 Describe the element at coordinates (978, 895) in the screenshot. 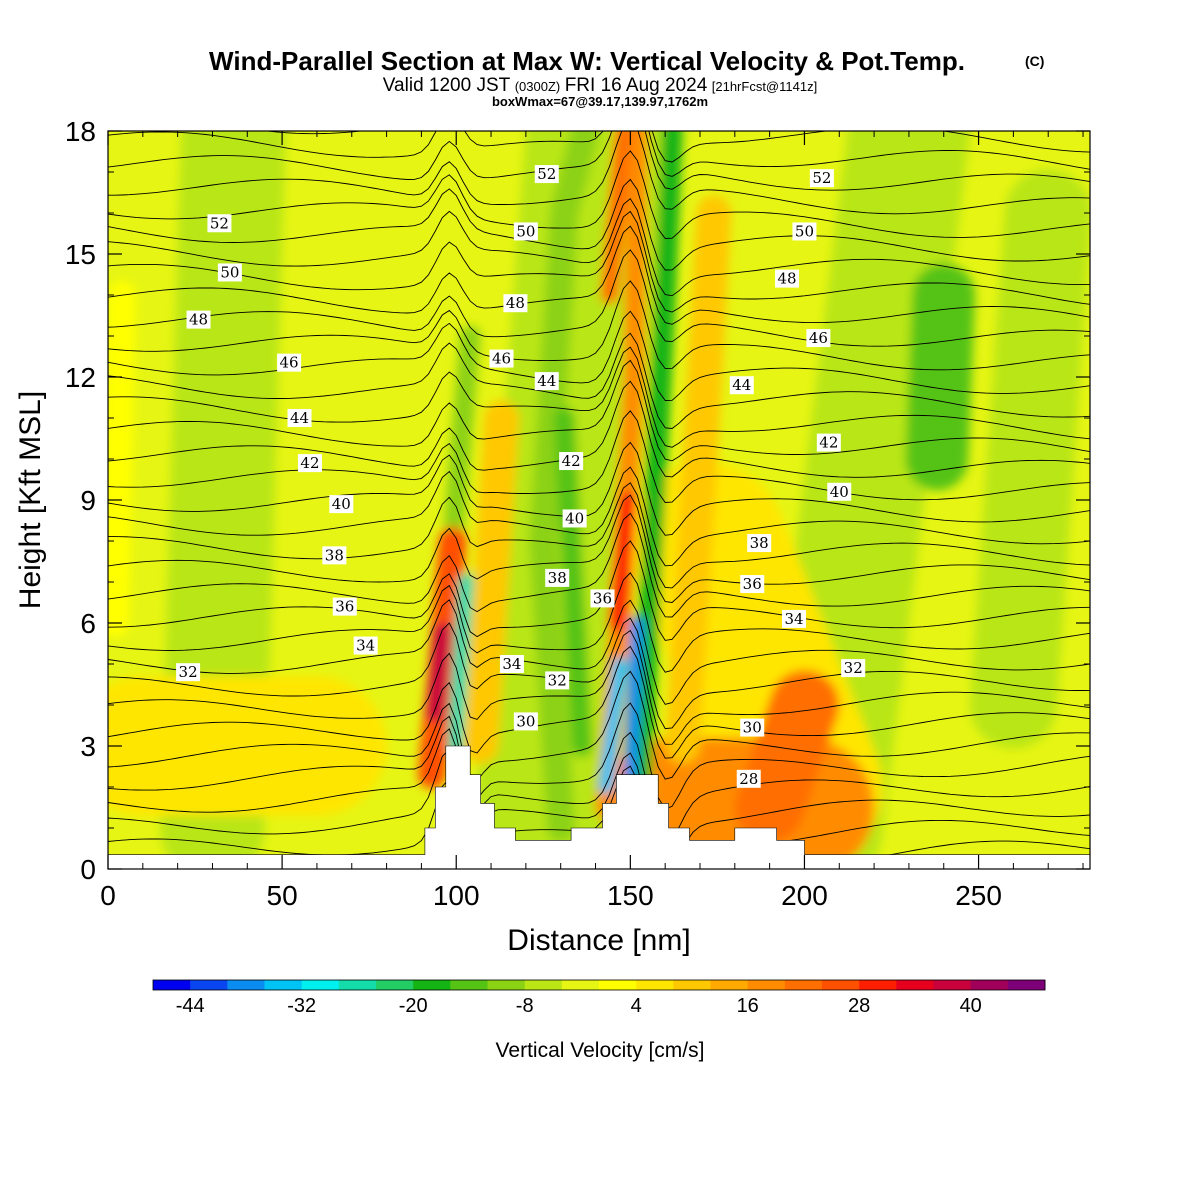

I see `x-tick-label: 250` at that location.